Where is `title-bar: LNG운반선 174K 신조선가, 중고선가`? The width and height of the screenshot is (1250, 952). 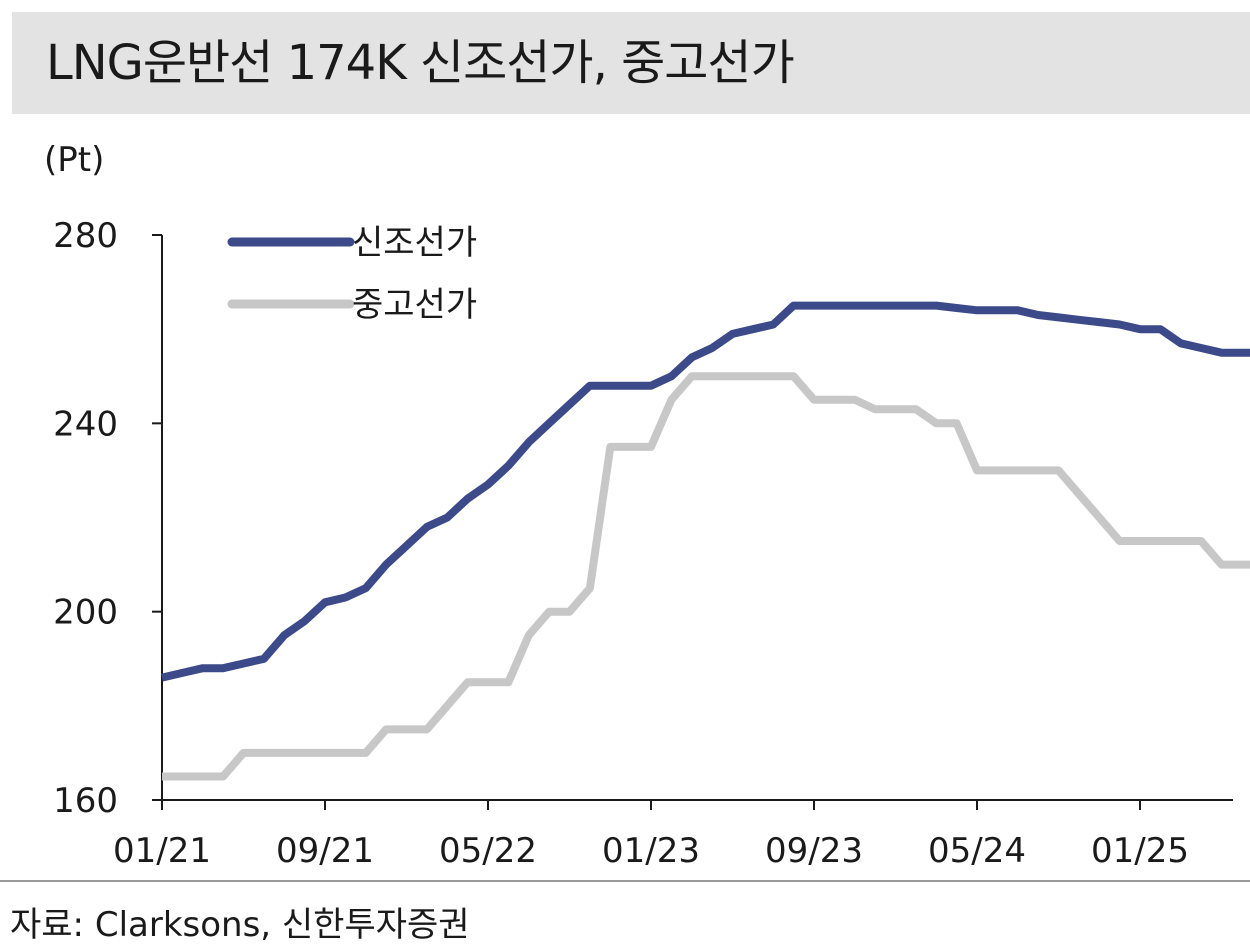 title-bar: LNG운반선 174K 신조선가, 중고선가 is located at coordinates (631, 63).